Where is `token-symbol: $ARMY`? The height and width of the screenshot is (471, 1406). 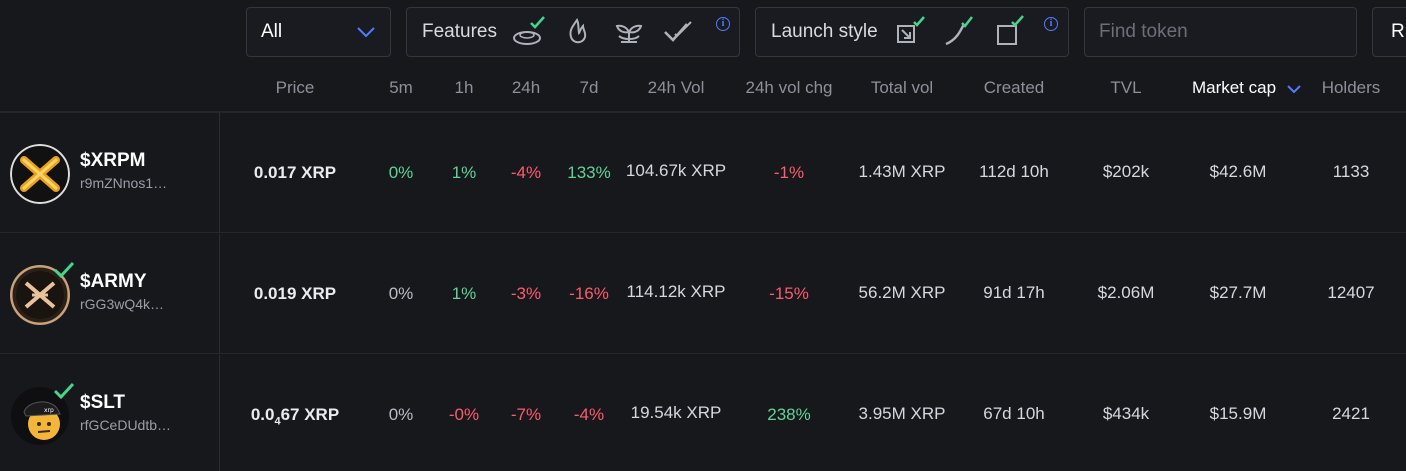 token-symbol: $ARMY is located at coordinates (113, 281).